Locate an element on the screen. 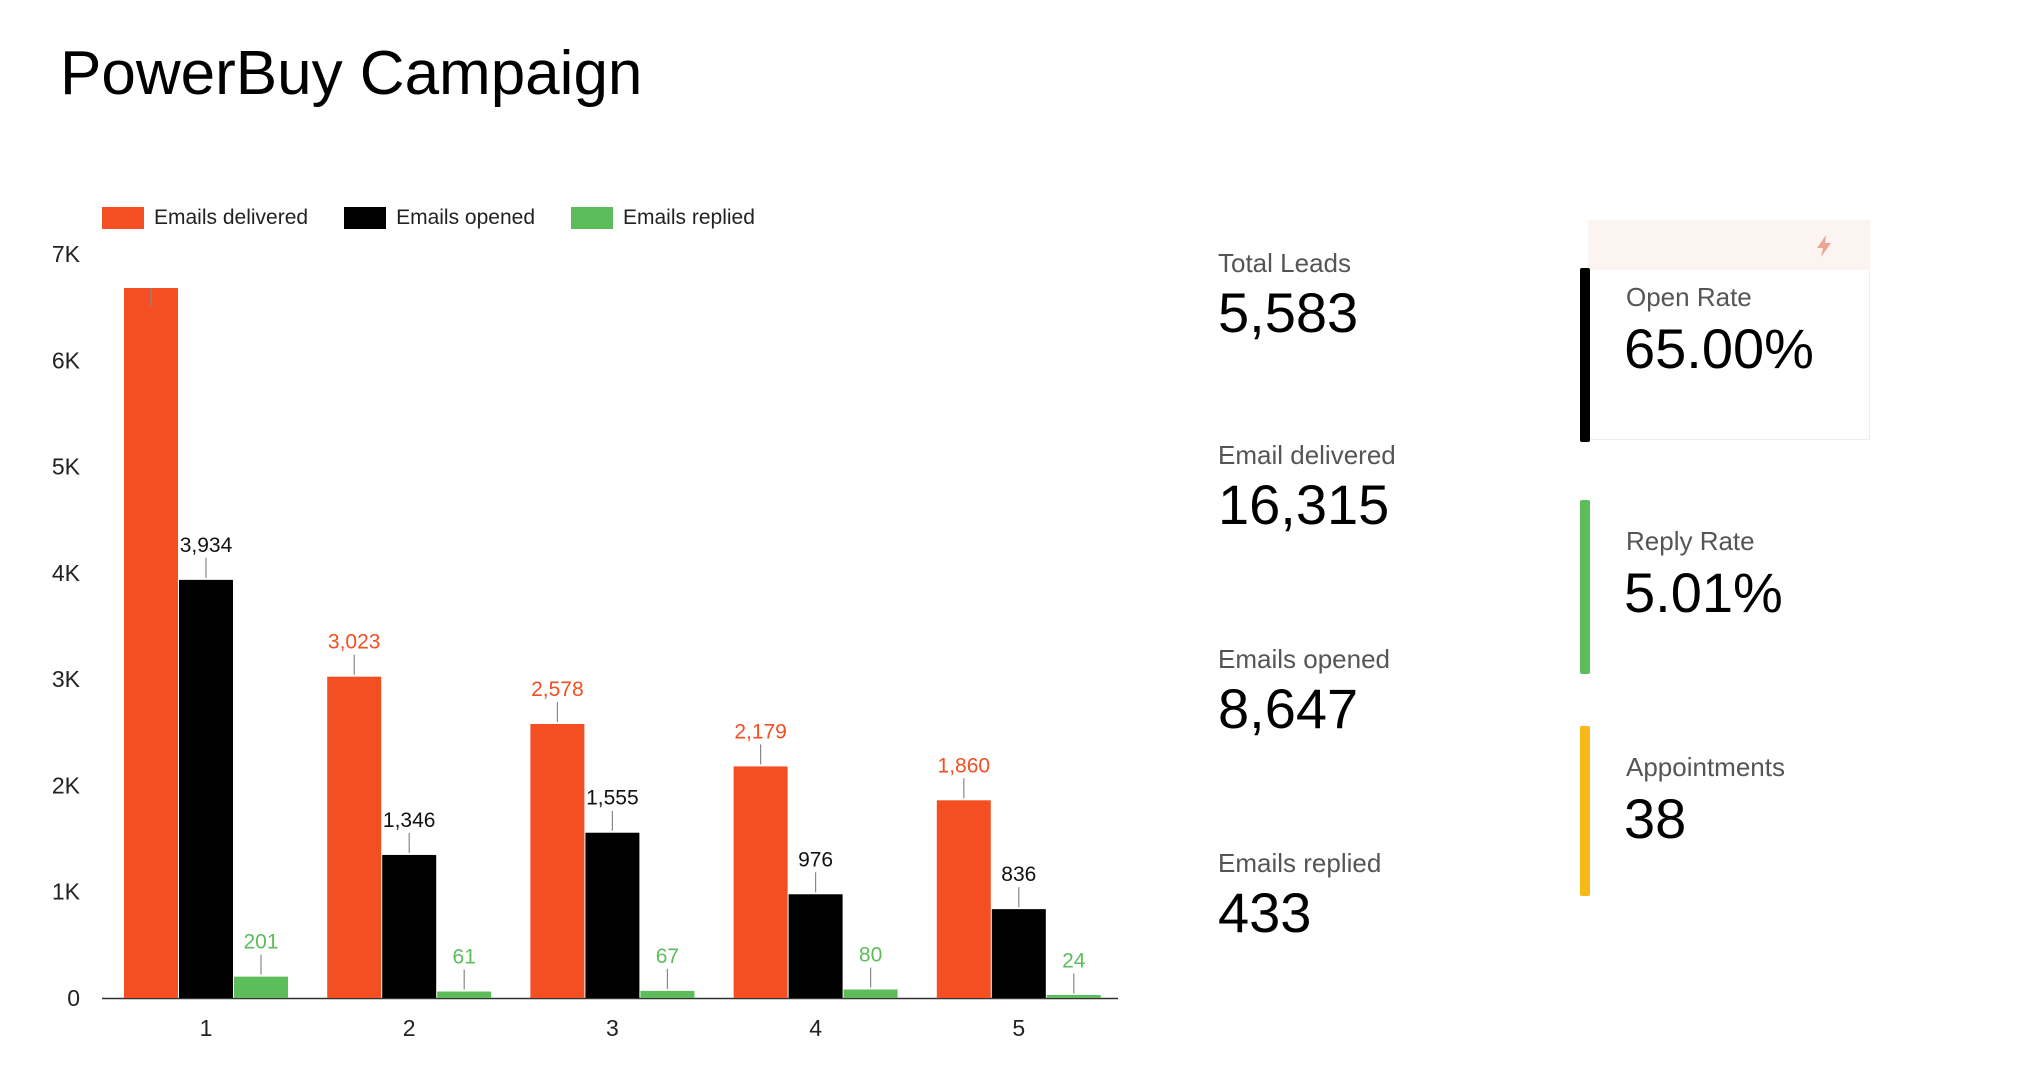 The height and width of the screenshot is (1086, 2044). legend-swatch-delivered is located at coordinates (123, 218).